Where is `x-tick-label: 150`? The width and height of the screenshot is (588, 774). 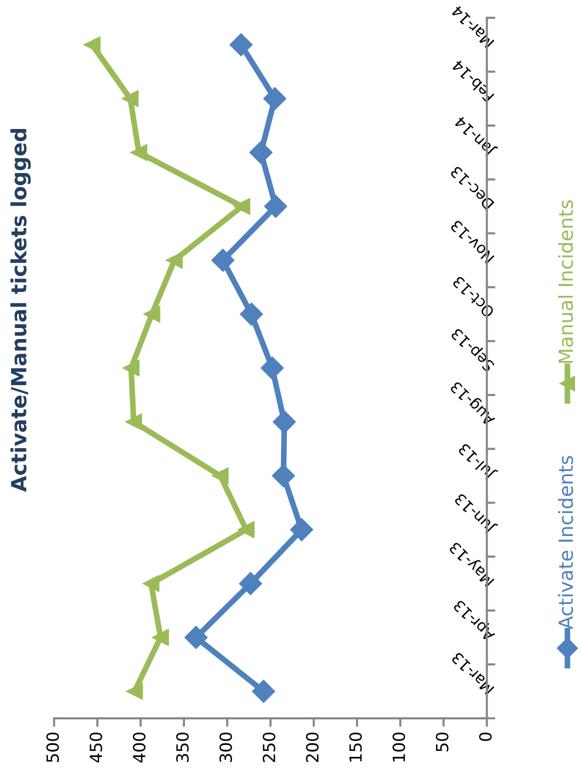 x-tick-label: 150 is located at coordinates (355, 747).